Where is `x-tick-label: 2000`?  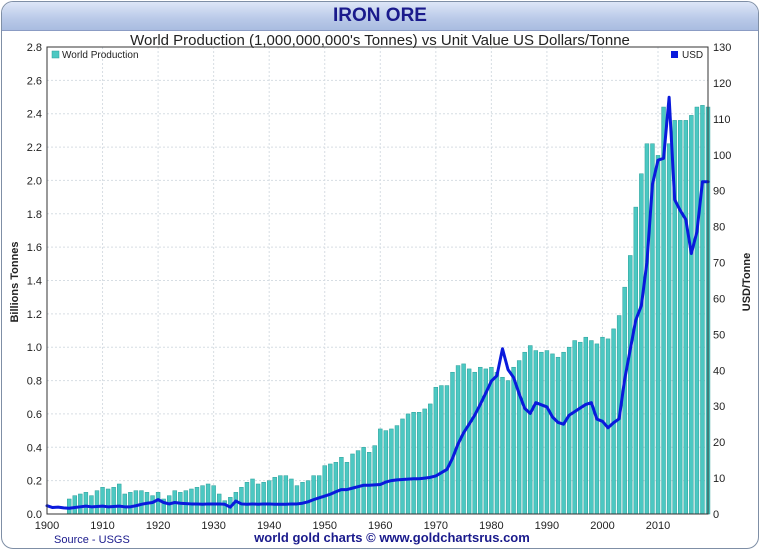 x-tick-label: 2000 is located at coordinates (602, 526).